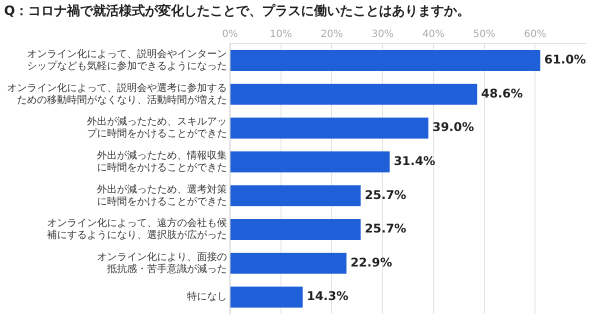 The height and width of the screenshot is (329, 600). What do you see at coordinates (433, 34) in the screenshot?
I see `x-tick-label: 40%` at bounding box center [433, 34].